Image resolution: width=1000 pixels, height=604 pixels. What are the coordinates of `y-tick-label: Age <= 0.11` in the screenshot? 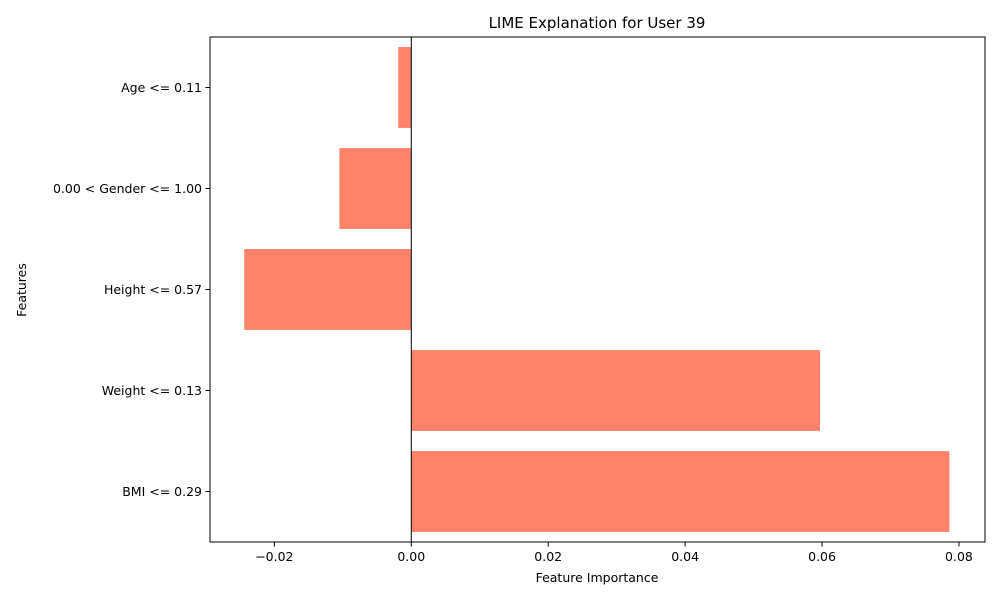 It's located at (161, 87).